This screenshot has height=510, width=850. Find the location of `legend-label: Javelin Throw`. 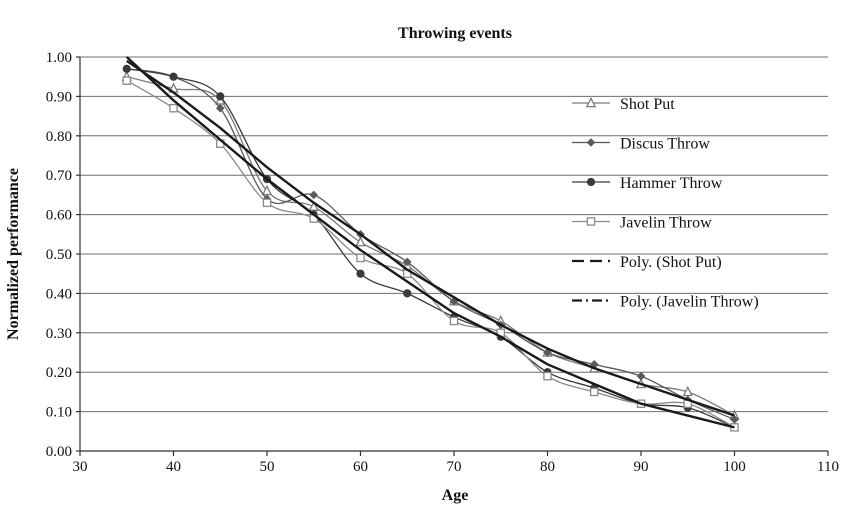

legend-label: Javelin Throw is located at coordinates (666, 223).